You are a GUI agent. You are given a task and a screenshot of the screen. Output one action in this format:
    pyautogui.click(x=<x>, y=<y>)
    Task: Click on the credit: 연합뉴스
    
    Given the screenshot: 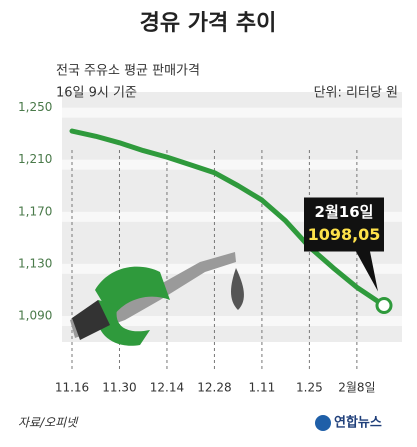 What is the action you would take?
    pyautogui.click(x=358, y=423)
    